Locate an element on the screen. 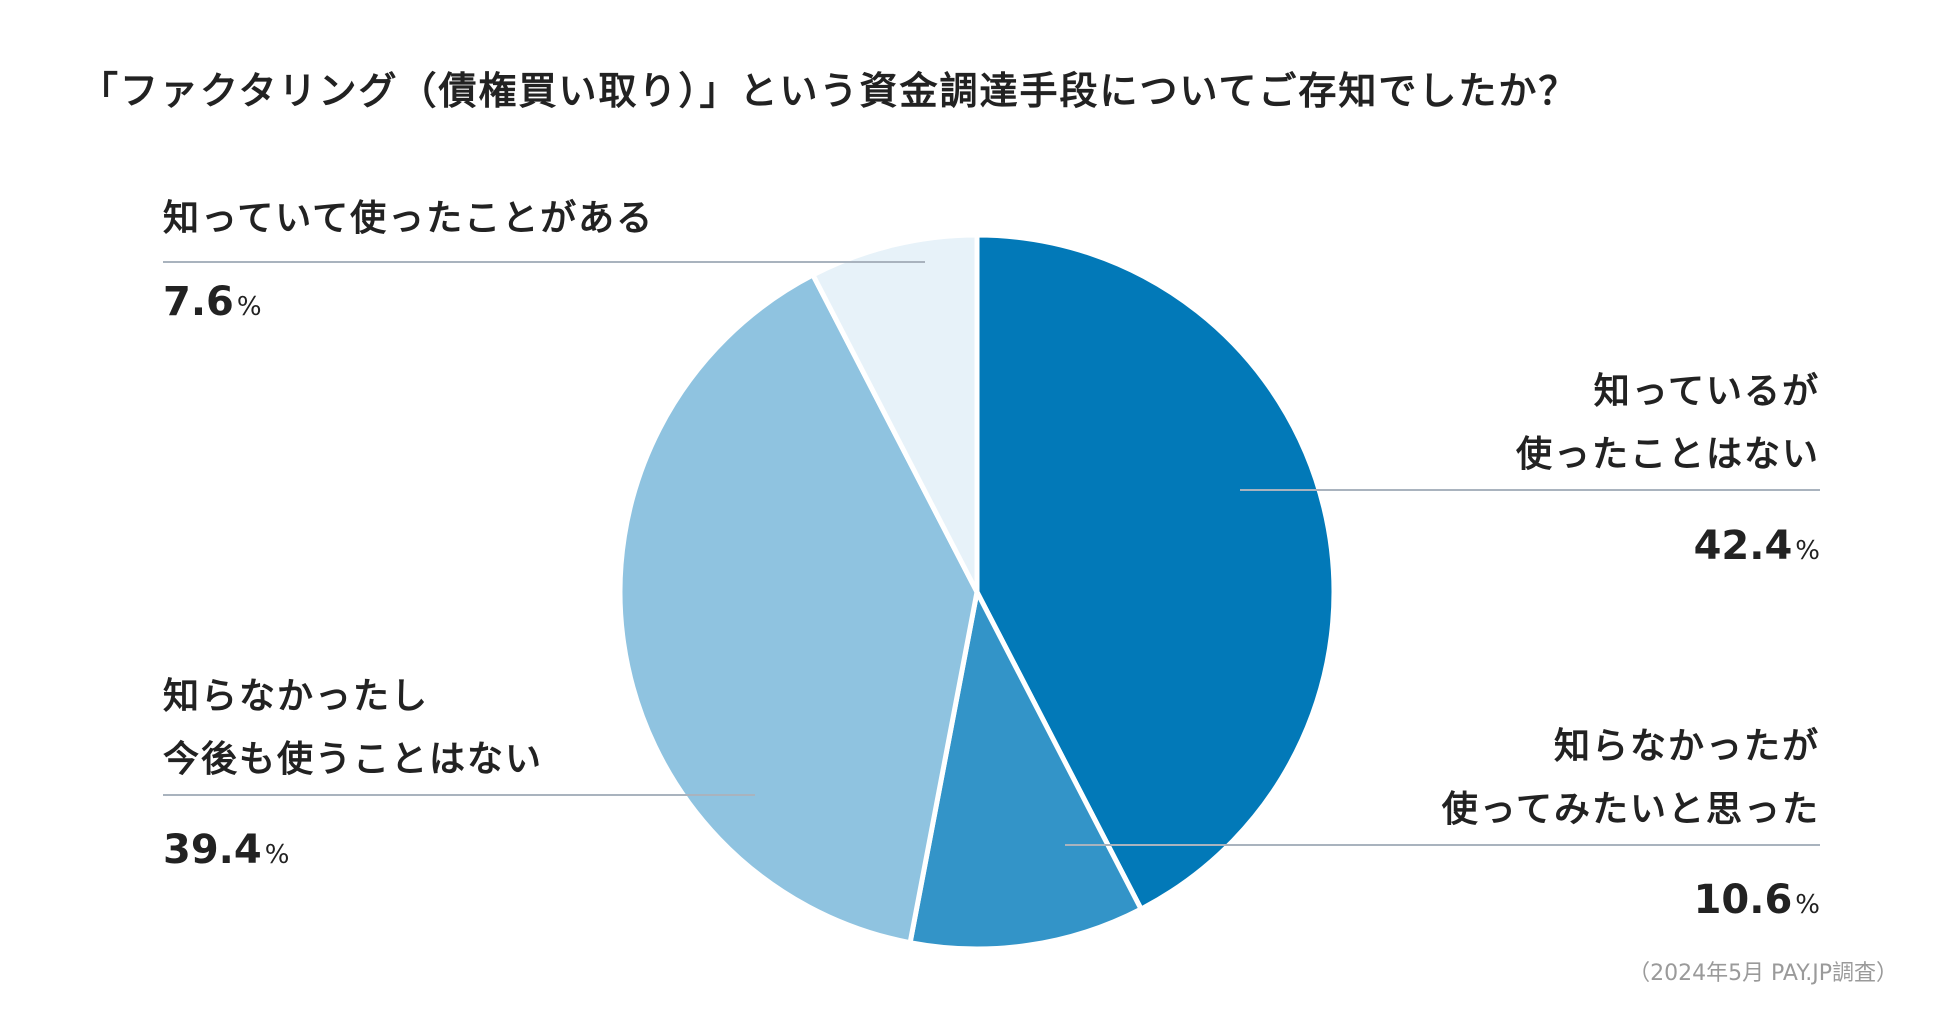  slice-label-4-line-1: 知っていて使ったことがある is located at coordinates (408, 218).